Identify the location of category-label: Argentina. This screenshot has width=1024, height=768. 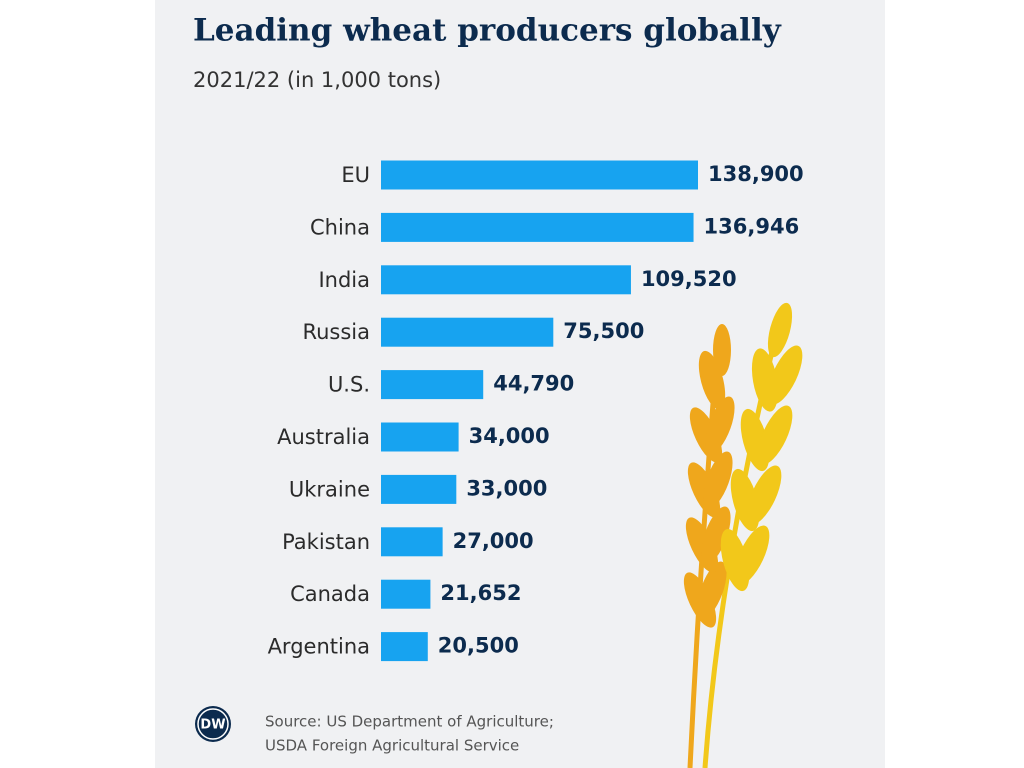
(319, 647).